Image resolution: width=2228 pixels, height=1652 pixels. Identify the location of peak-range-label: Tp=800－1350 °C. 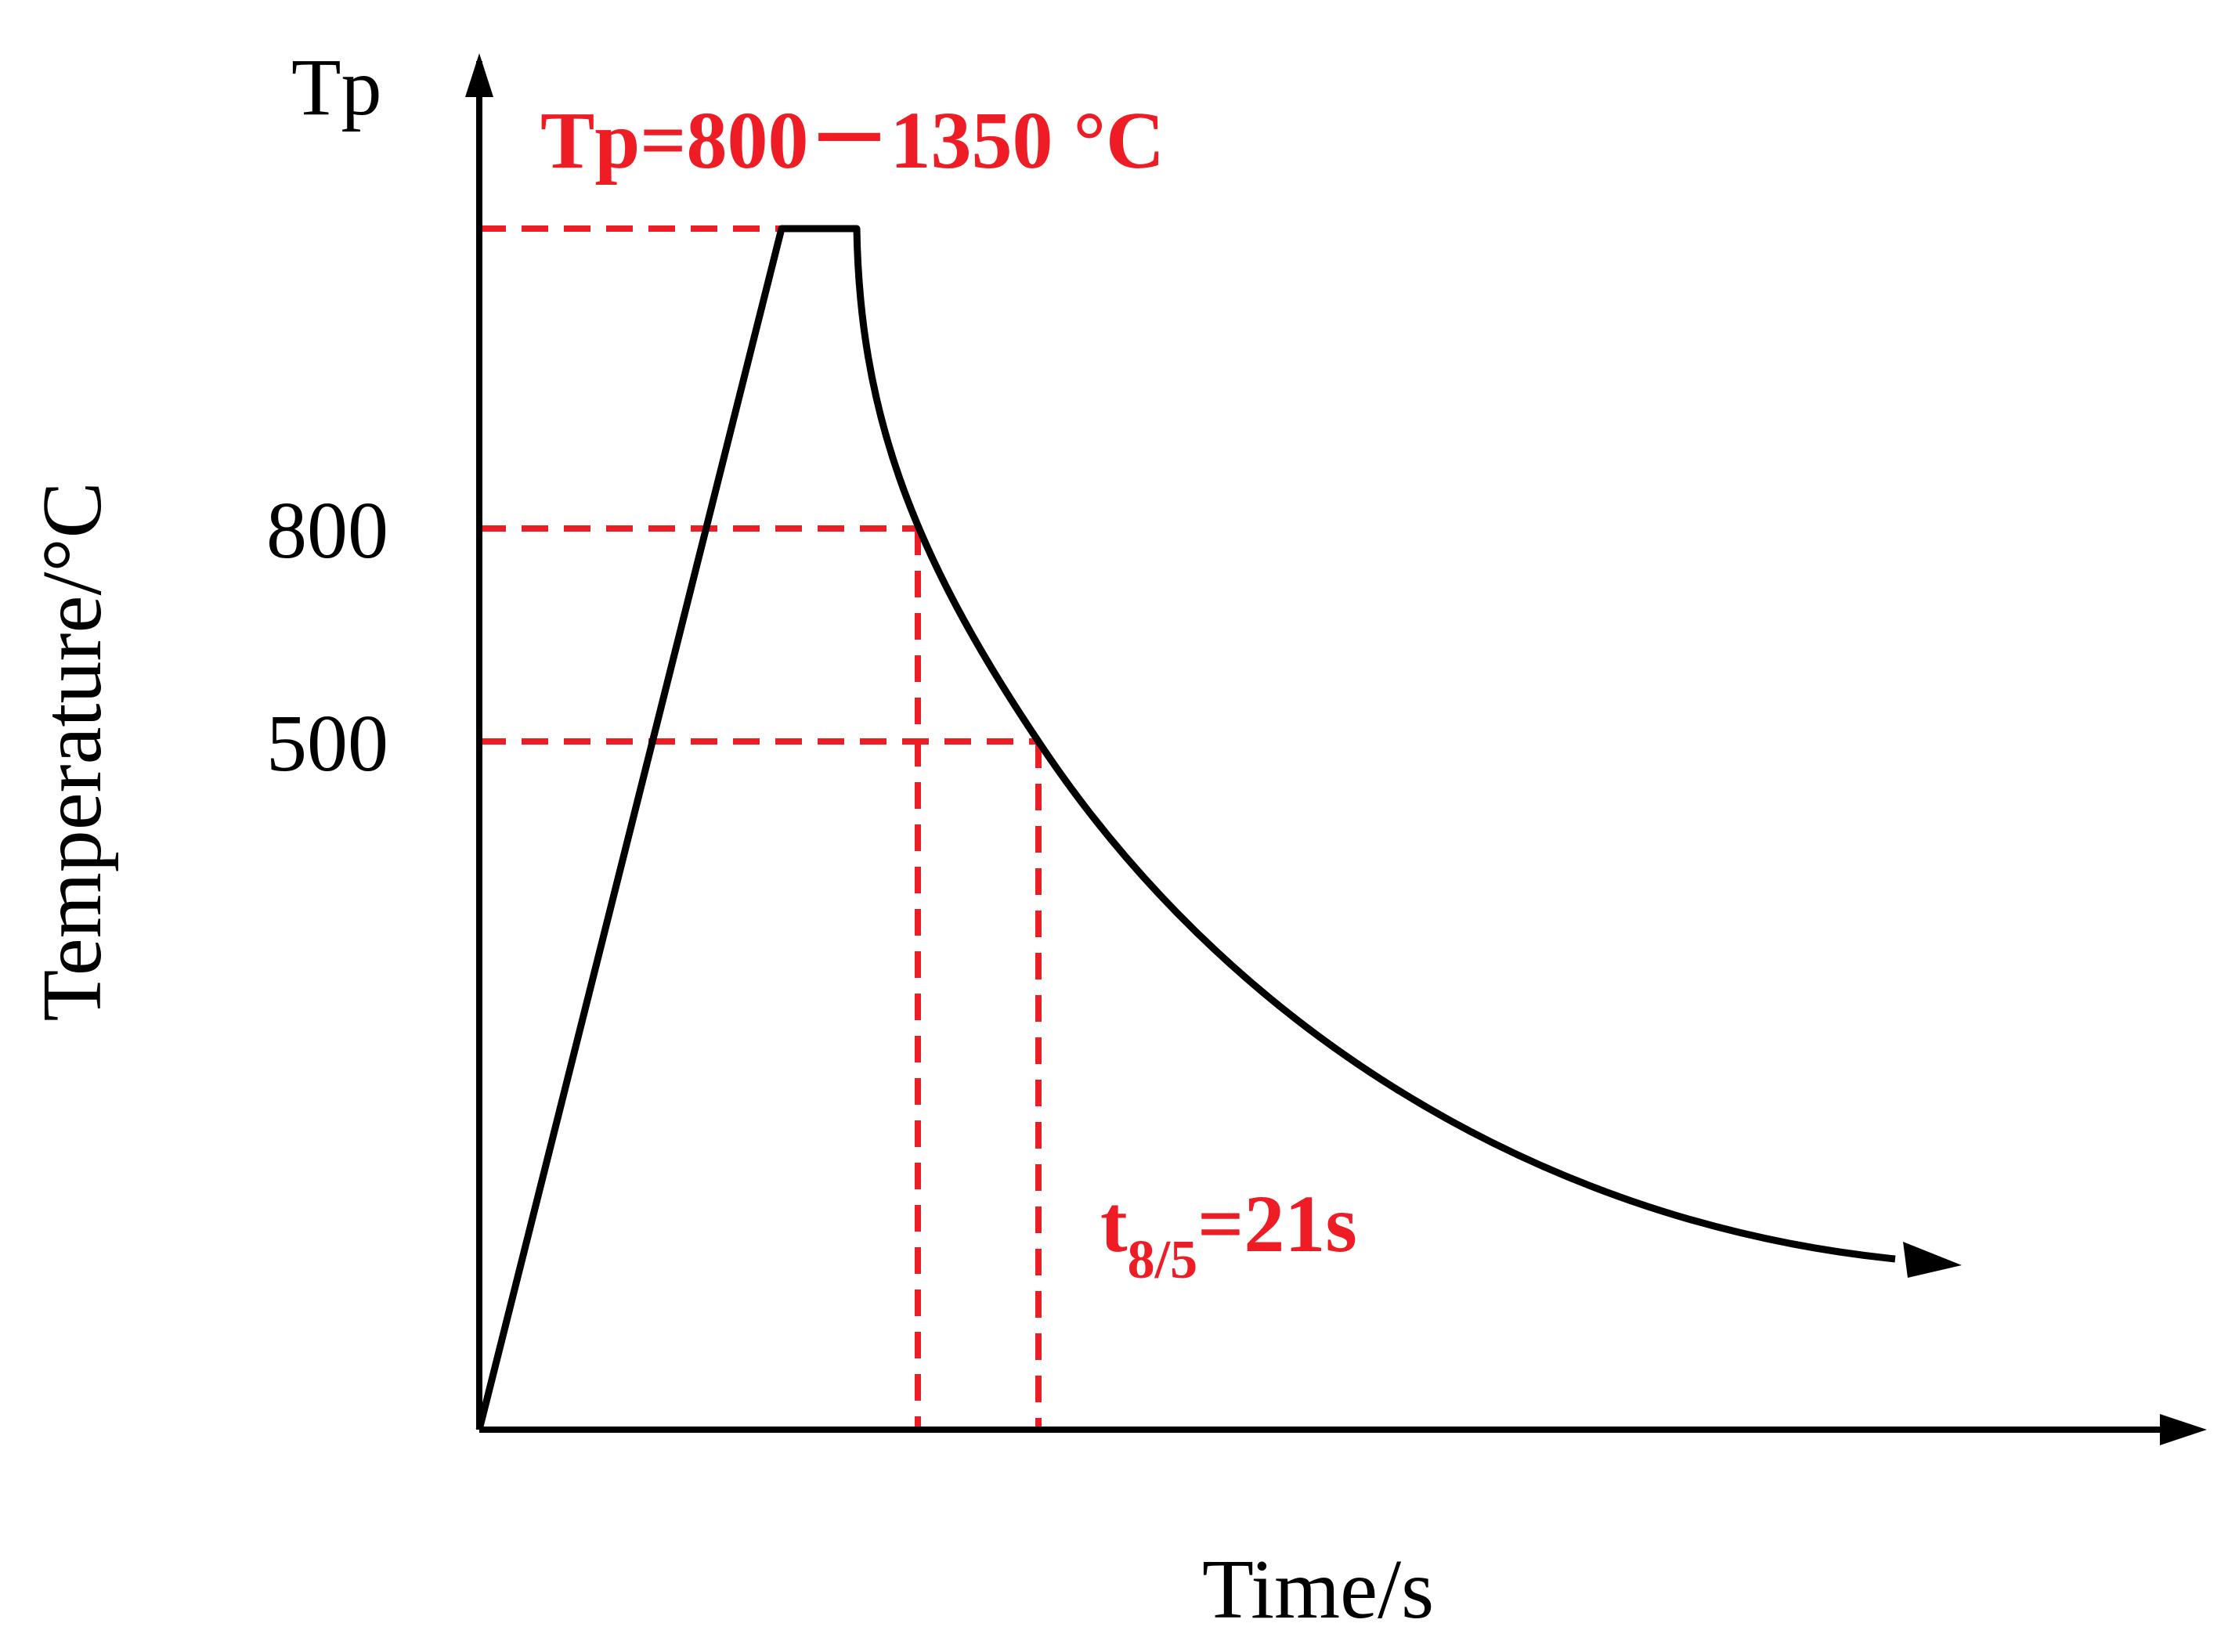
(852, 141).